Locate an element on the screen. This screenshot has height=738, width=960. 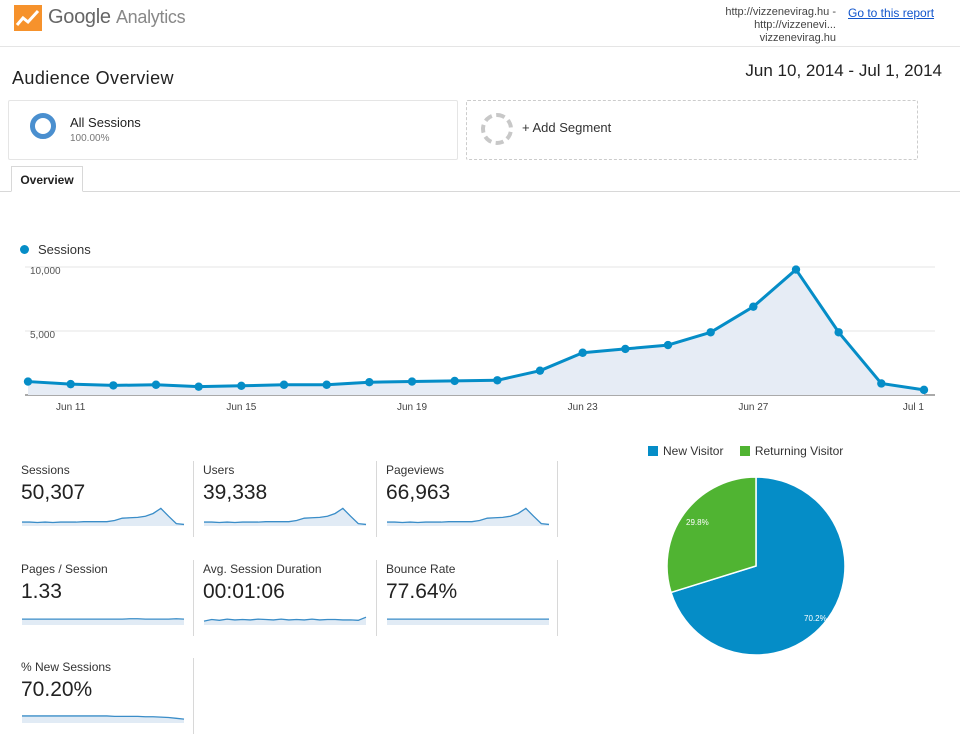
go-to-report-link: Go to this report is located at coordinates (891, 13).